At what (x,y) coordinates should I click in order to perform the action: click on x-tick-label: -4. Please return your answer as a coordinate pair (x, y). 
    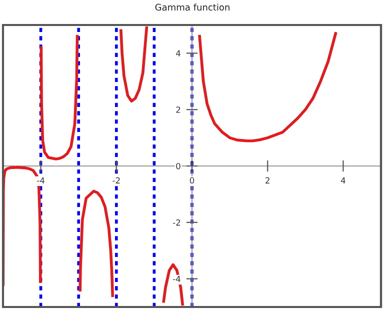
    Looking at the image, I should click on (40, 180).